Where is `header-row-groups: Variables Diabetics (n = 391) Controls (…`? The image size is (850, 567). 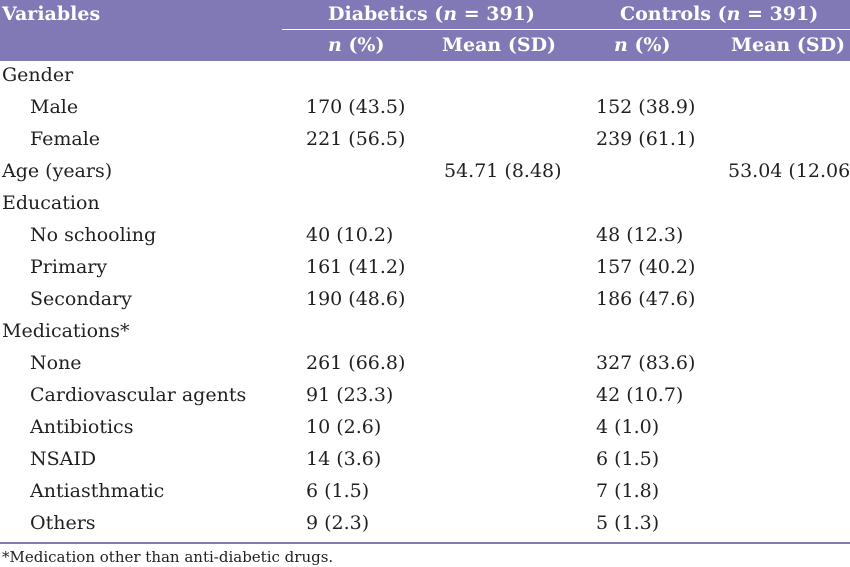
header-row-groups: Variables Diabetics (n = 391) Controls (… is located at coordinates (425, 15).